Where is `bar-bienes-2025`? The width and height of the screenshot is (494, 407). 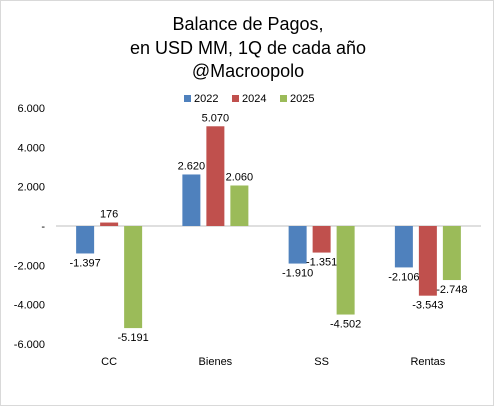 bar-bienes-2025 is located at coordinates (239, 205).